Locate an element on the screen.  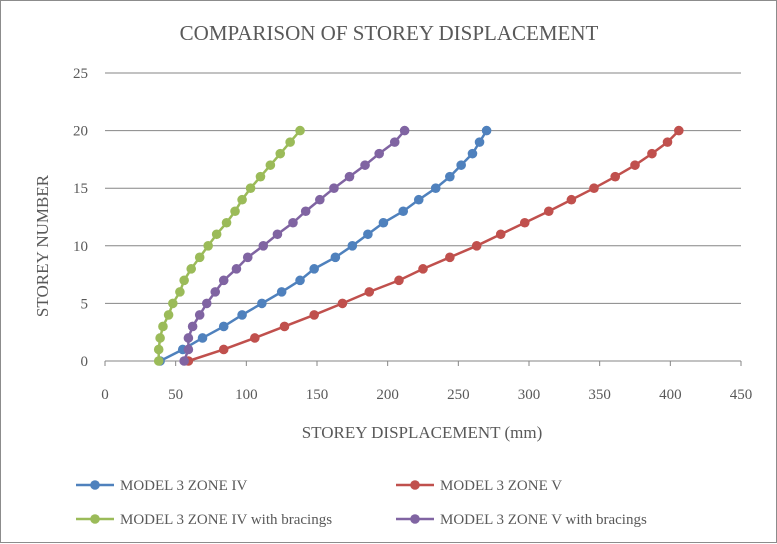
chart-title: COMPARISON OF STOREY DISPLACEMENT is located at coordinates (389, 33).